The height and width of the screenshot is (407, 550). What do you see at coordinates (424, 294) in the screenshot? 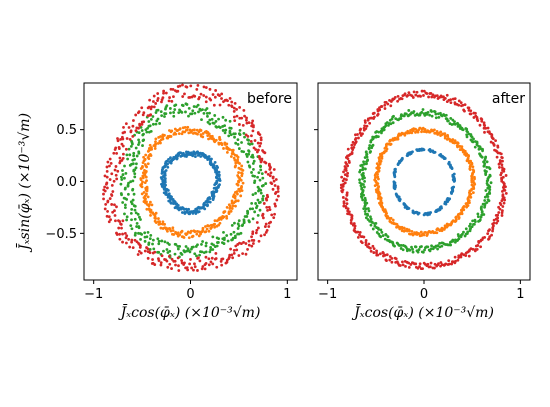
I see `x-tick-label: 0` at bounding box center [424, 294].